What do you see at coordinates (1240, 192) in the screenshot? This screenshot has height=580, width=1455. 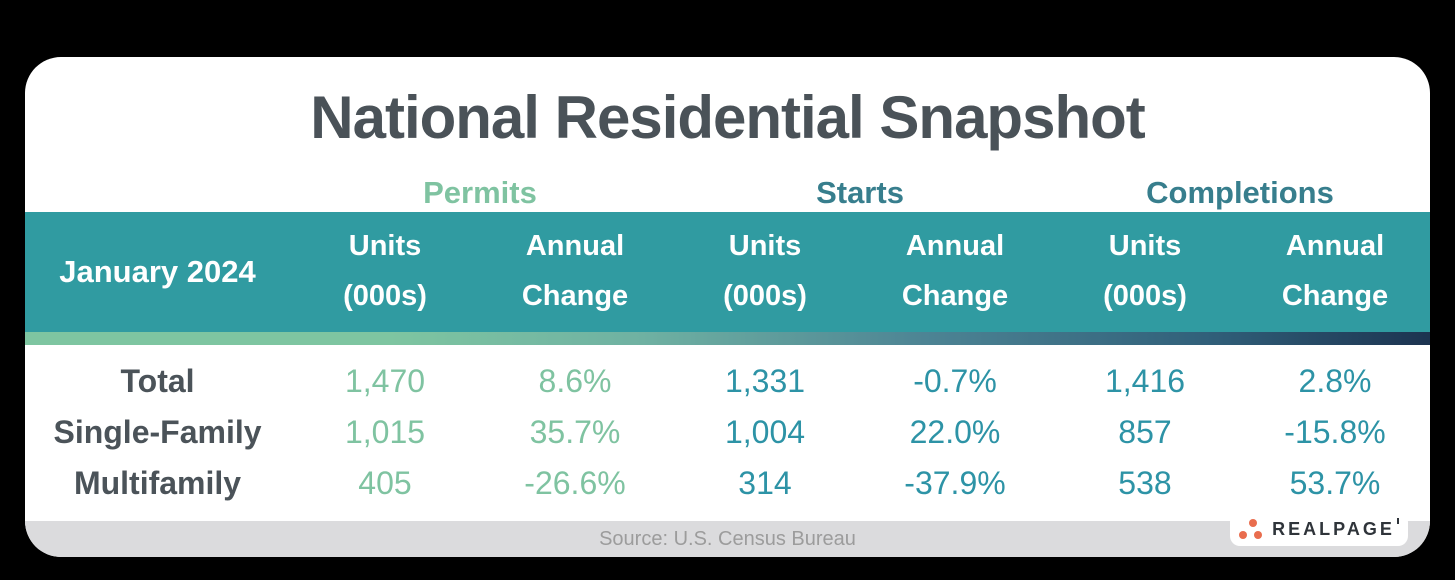 I see `group-header-completions: Completions` at bounding box center [1240, 192].